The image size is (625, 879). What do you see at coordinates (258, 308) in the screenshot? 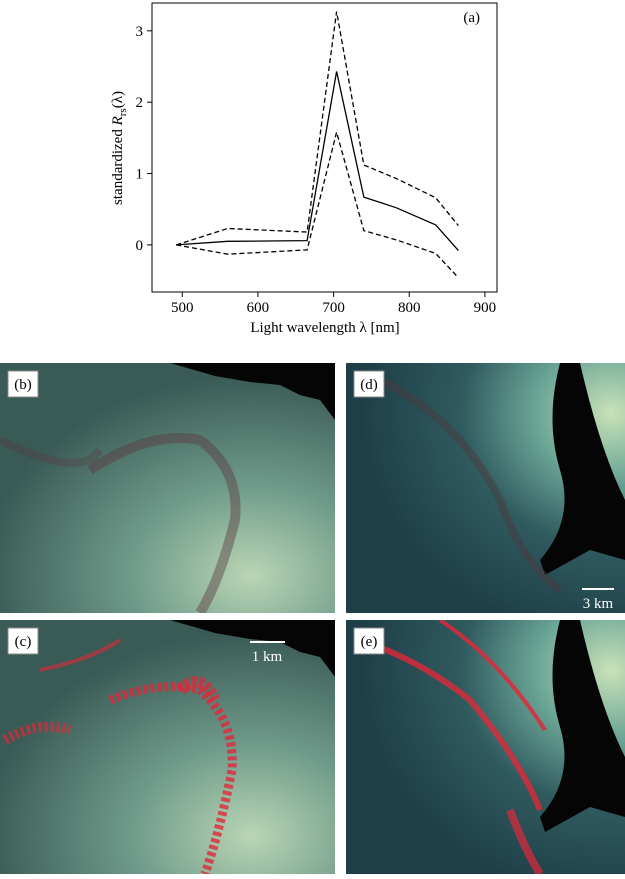
I see `x-tick-label: 600` at bounding box center [258, 308].